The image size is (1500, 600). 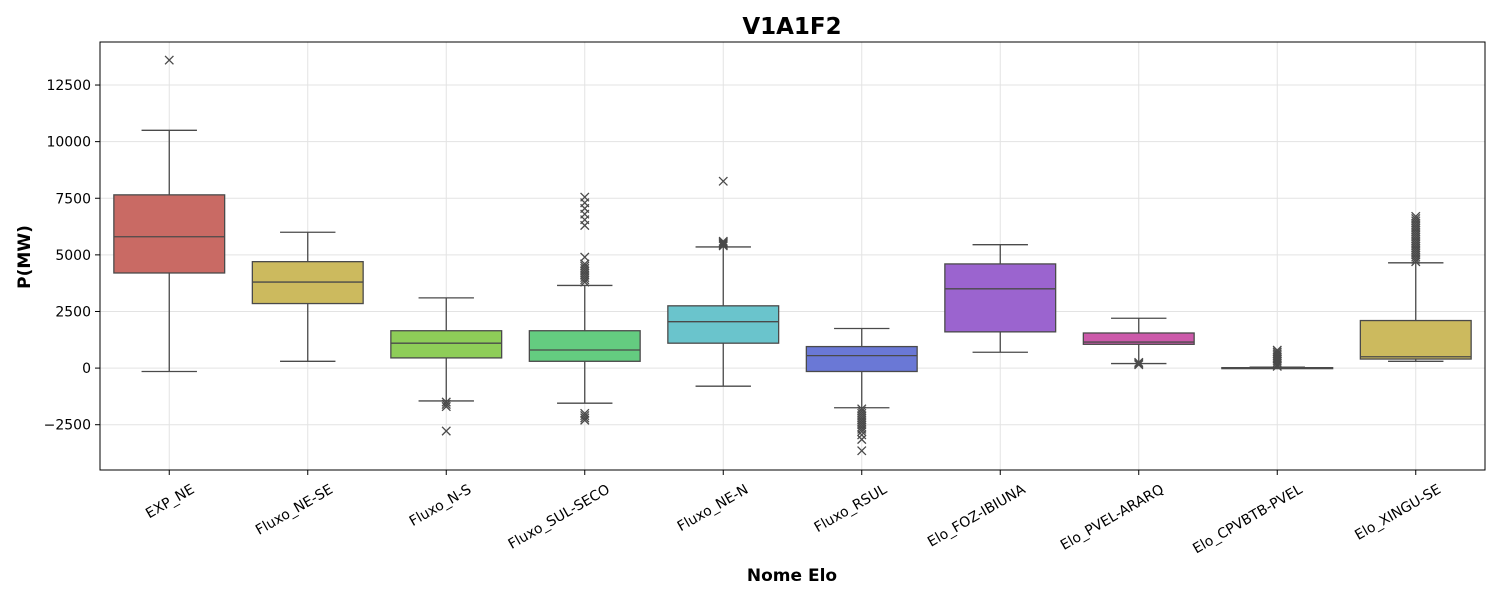 What do you see at coordinates (73, 199) in the screenshot?
I see `y-tick-label: 7500` at bounding box center [73, 199].